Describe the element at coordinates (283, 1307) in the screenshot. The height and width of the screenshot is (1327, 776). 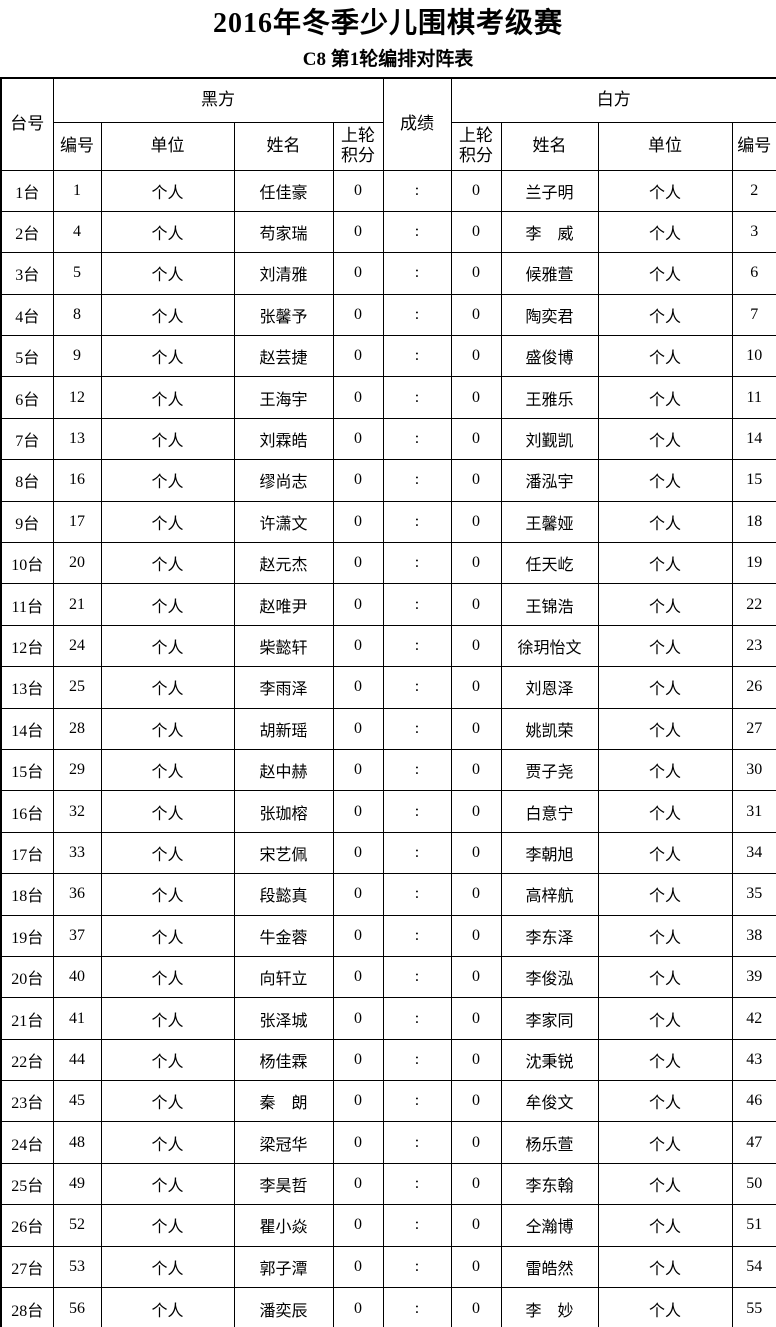
I see `cell-black-name: 潘奕辰` at that location.